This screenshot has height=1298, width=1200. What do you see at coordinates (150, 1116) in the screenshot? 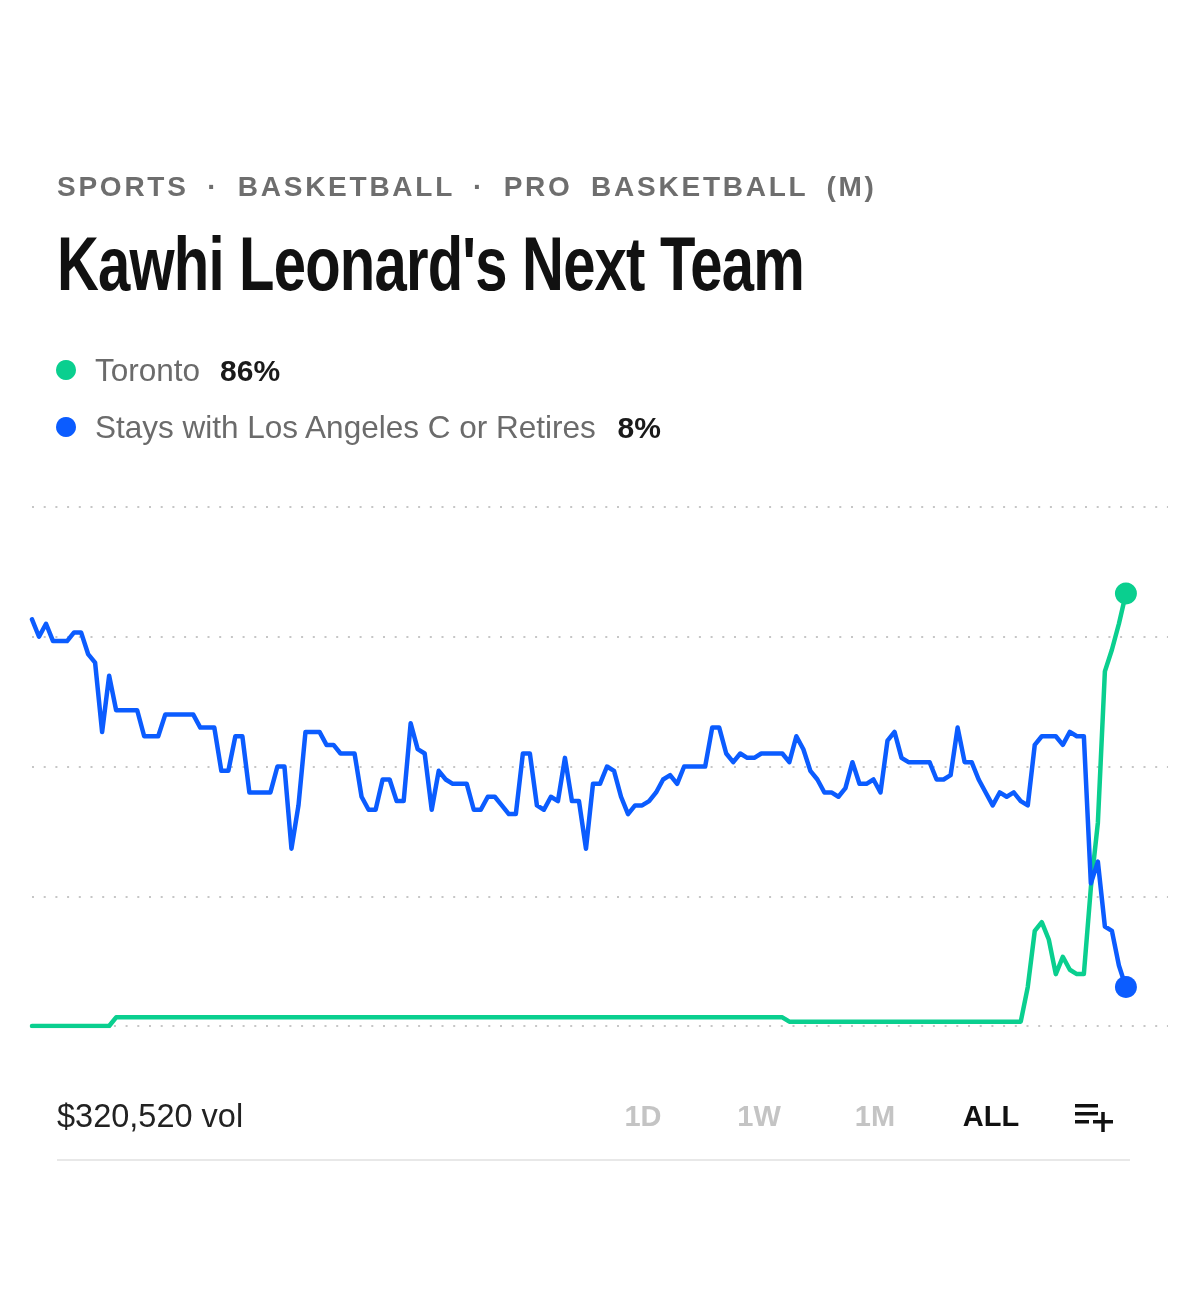
I see `text: $320,520 vol` at bounding box center [150, 1116].